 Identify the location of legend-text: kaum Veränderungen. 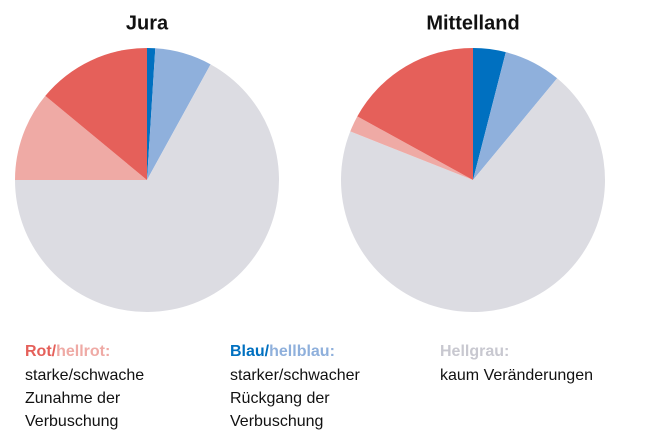
(516, 375).